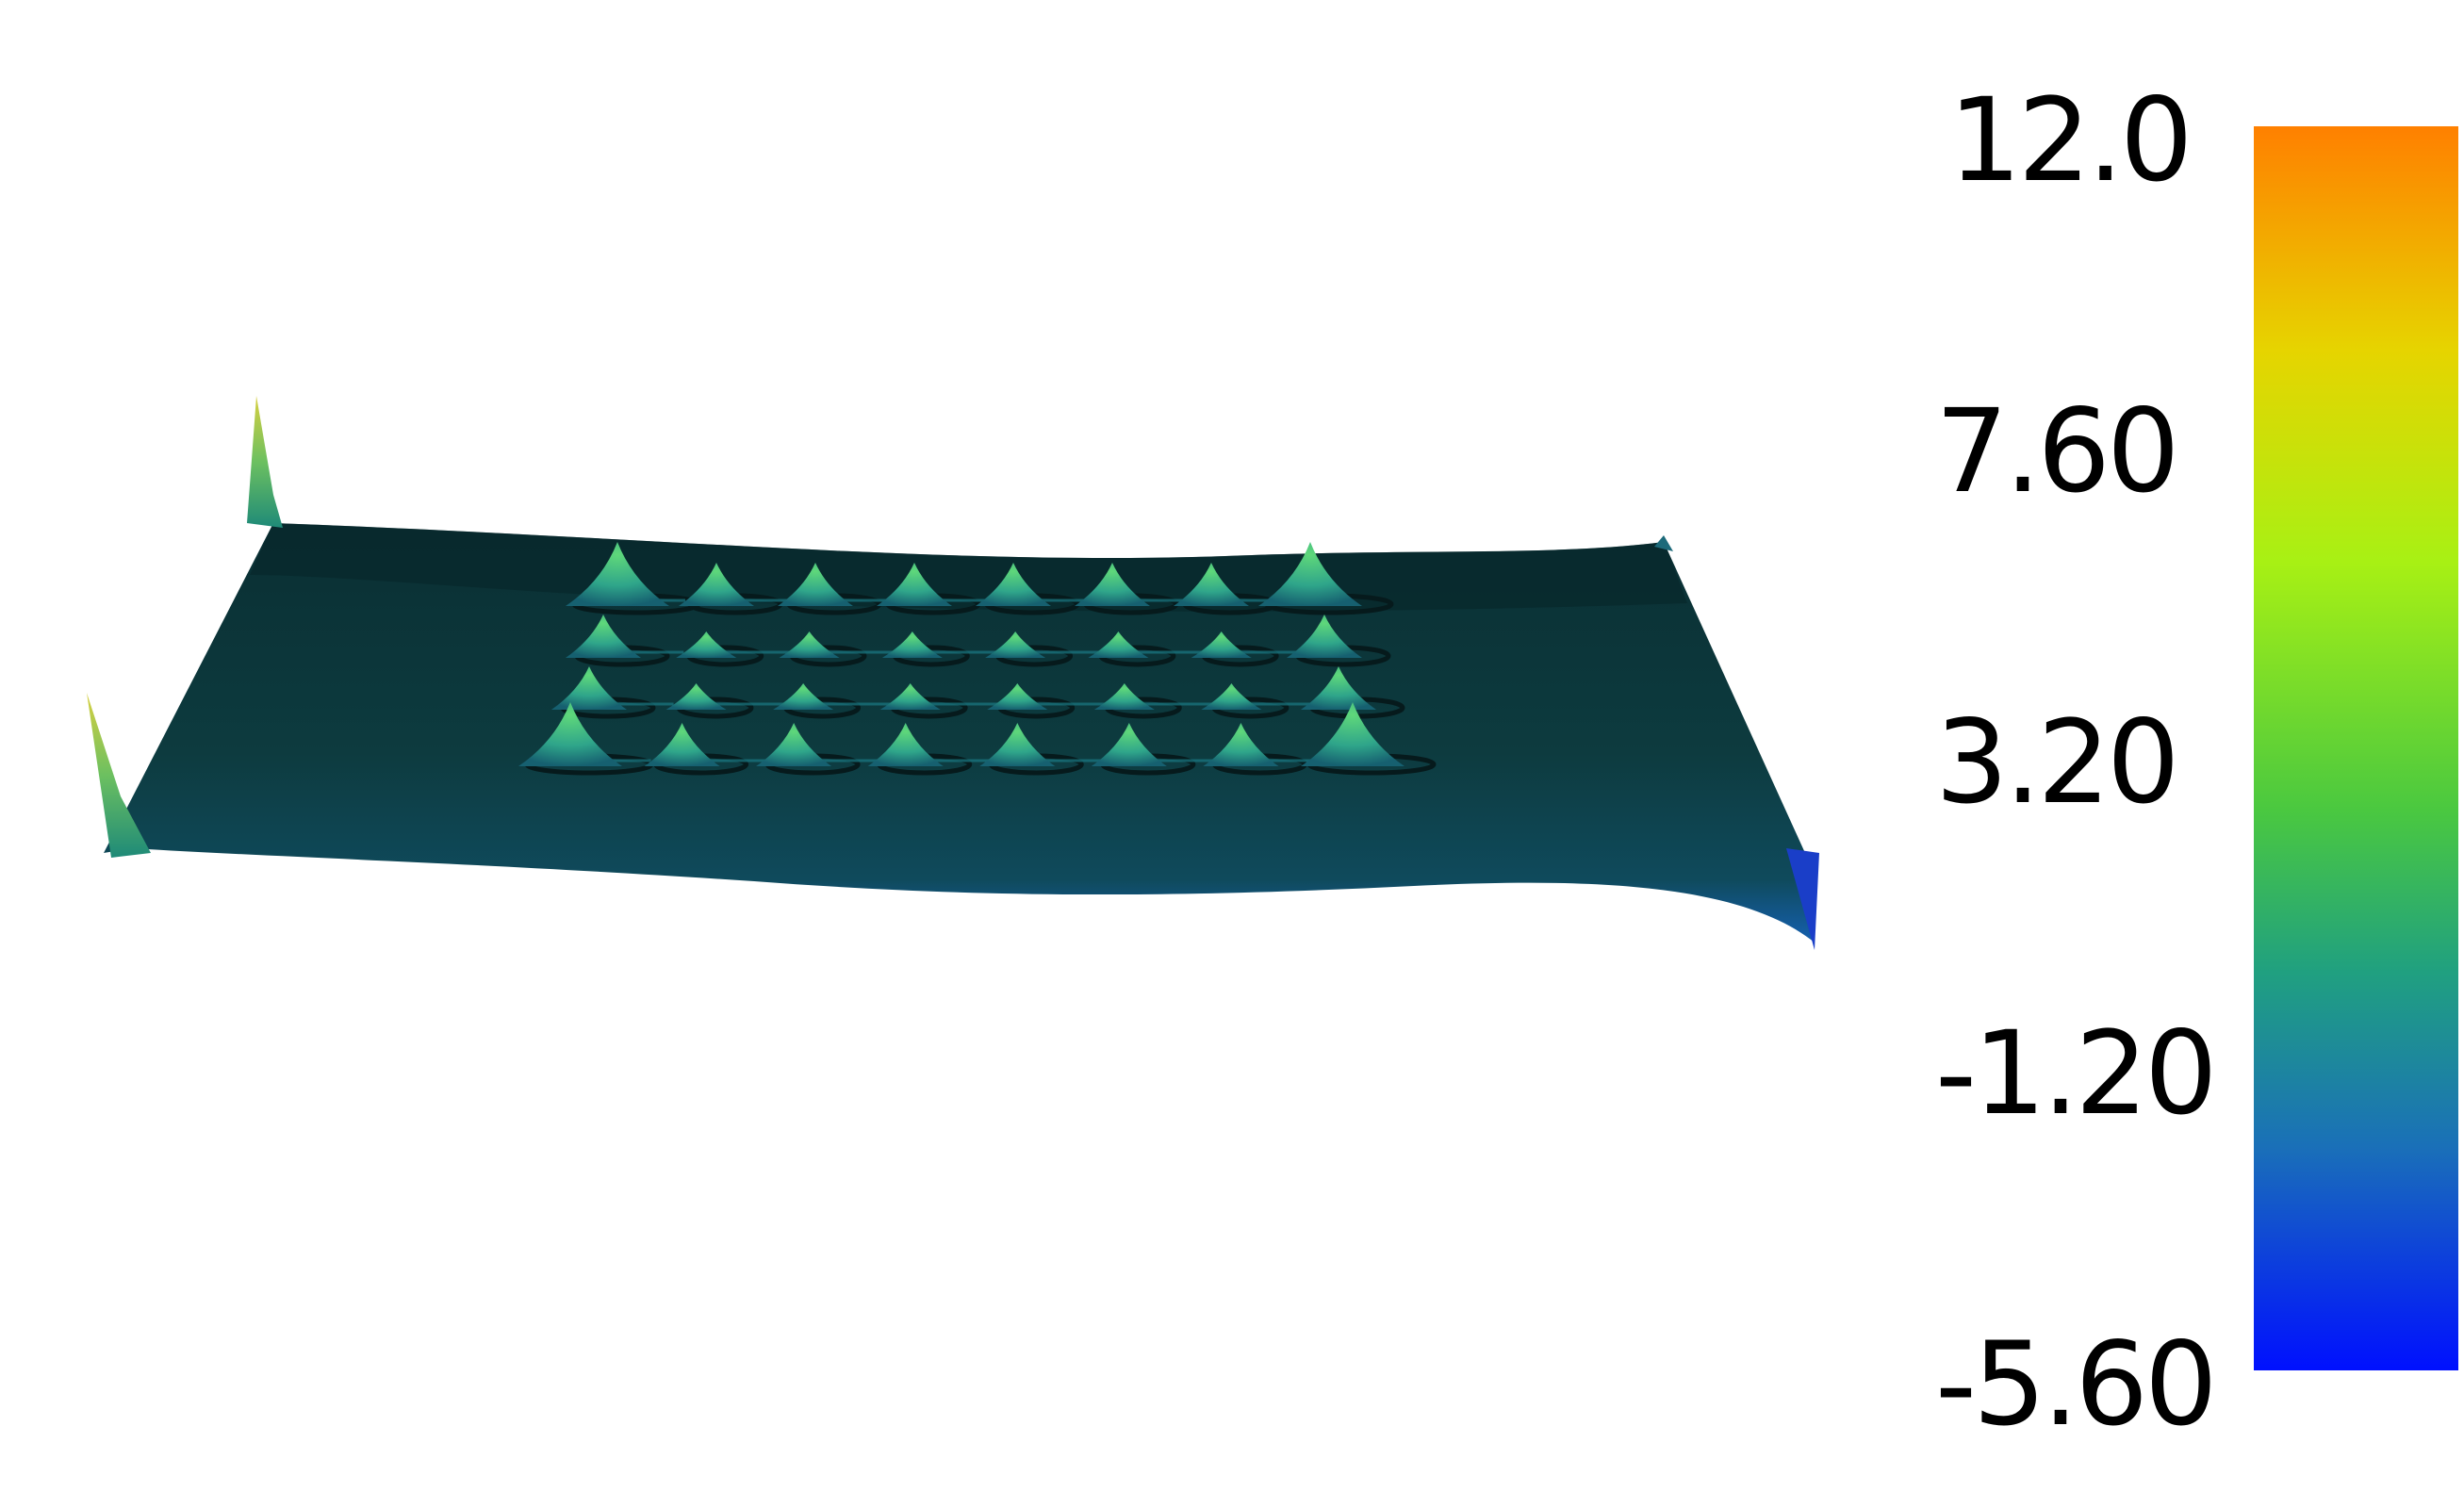 This screenshot has width=2464, height=1508. What do you see at coordinates (2070, 141) in the screenshot?
I see `scalar-bar-tick-max: 12.0` at bounding box center [2070, 141].